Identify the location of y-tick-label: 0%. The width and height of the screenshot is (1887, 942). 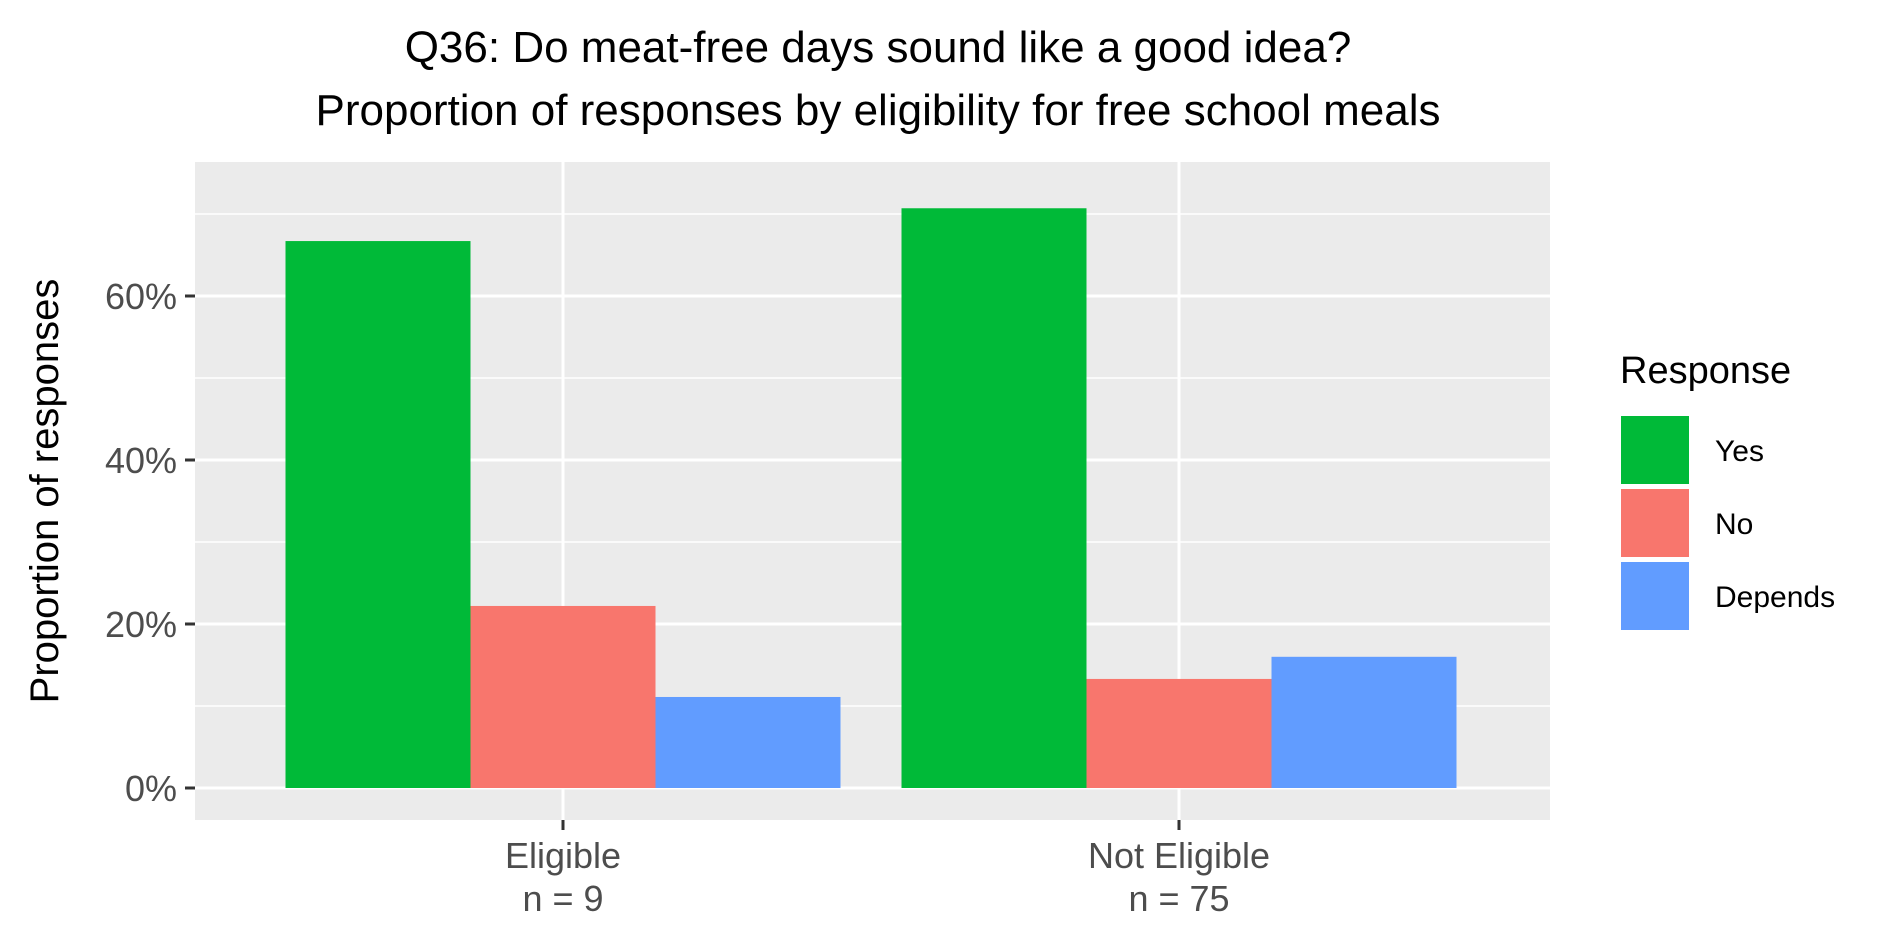
(151, 788).